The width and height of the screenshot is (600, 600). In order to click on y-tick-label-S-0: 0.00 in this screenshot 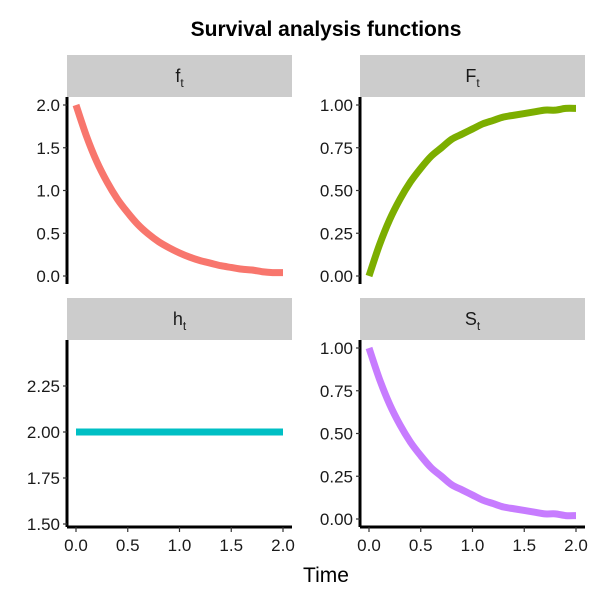, I will do `click(336, 519)`.